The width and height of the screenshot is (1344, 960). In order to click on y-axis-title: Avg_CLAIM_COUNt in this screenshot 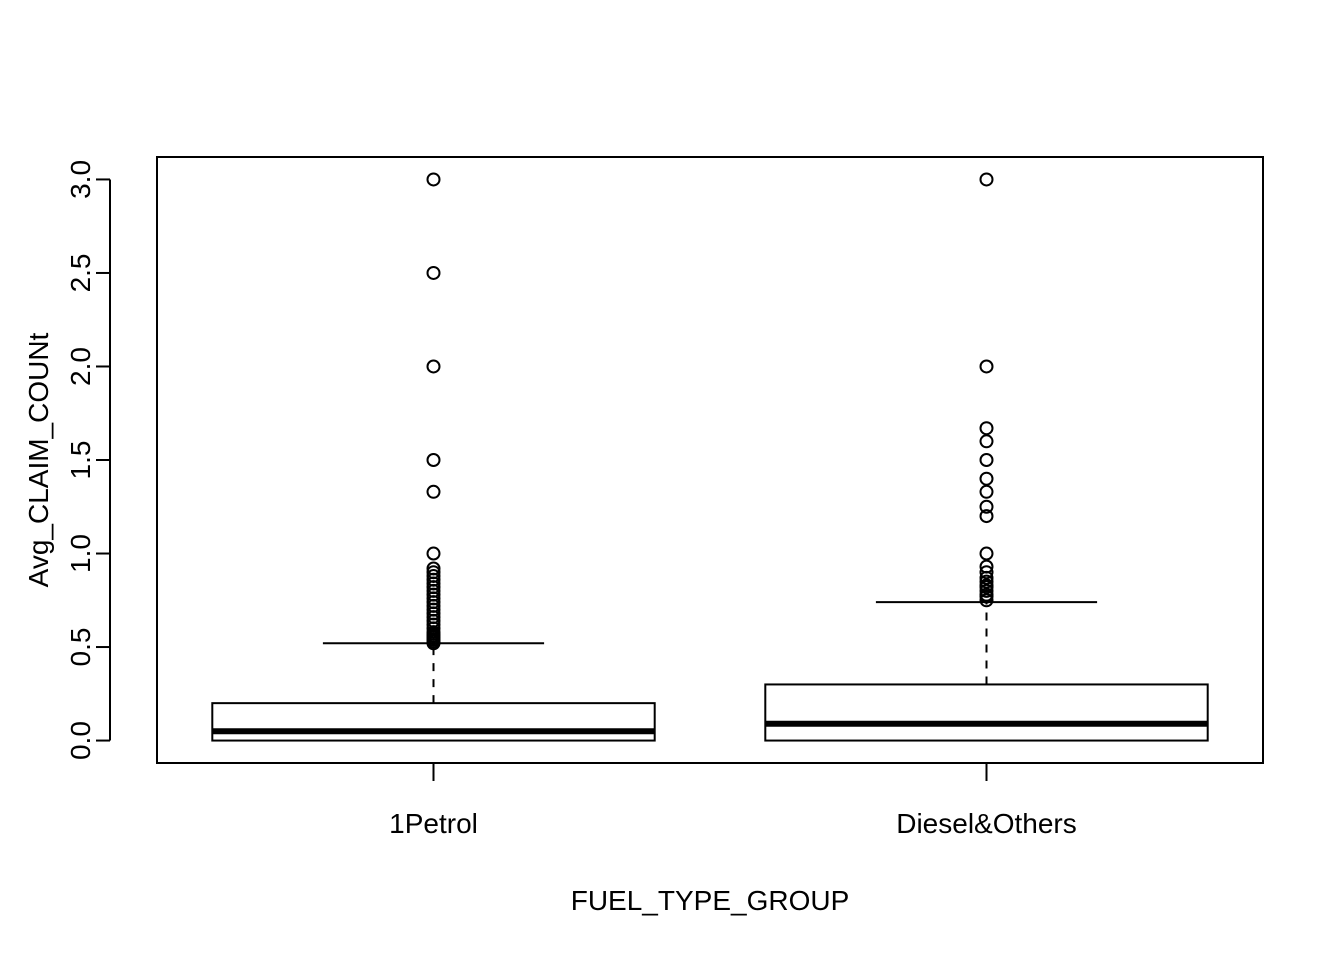, I will do `click(38, 459)`.